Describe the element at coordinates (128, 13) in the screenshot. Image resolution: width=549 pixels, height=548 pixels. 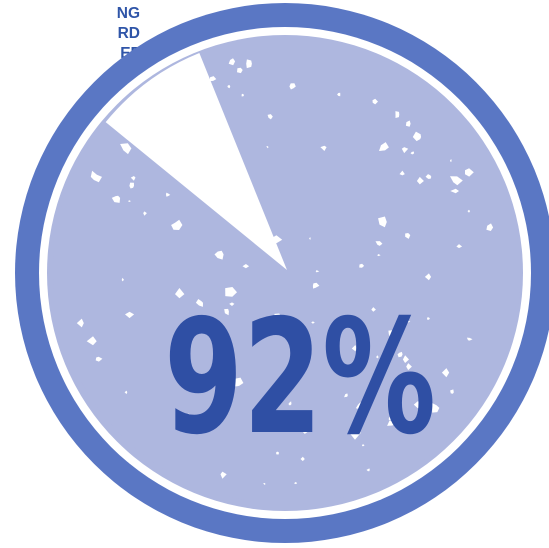
I see `caption-line: NG` at that location.